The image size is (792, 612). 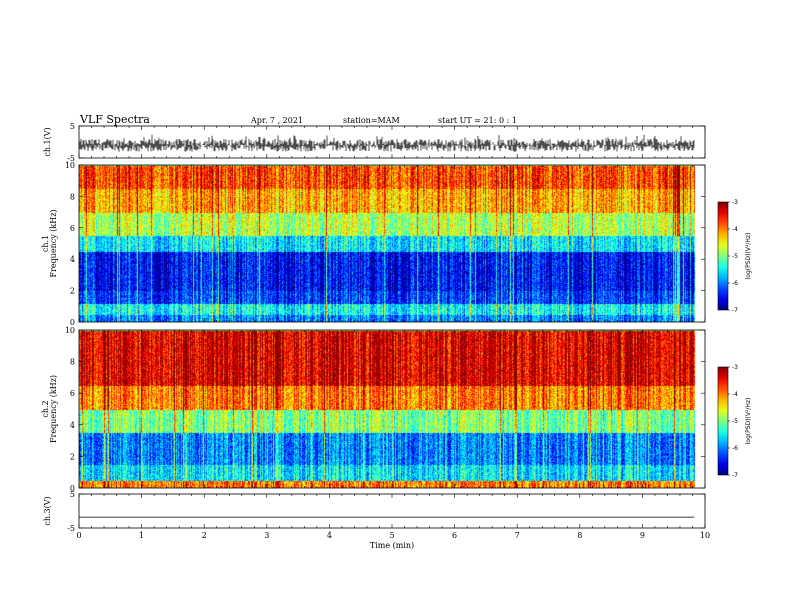 I want to click on ch1-waveform-panel: 5 -5 ch.1(V), so click(x=374, y=142).